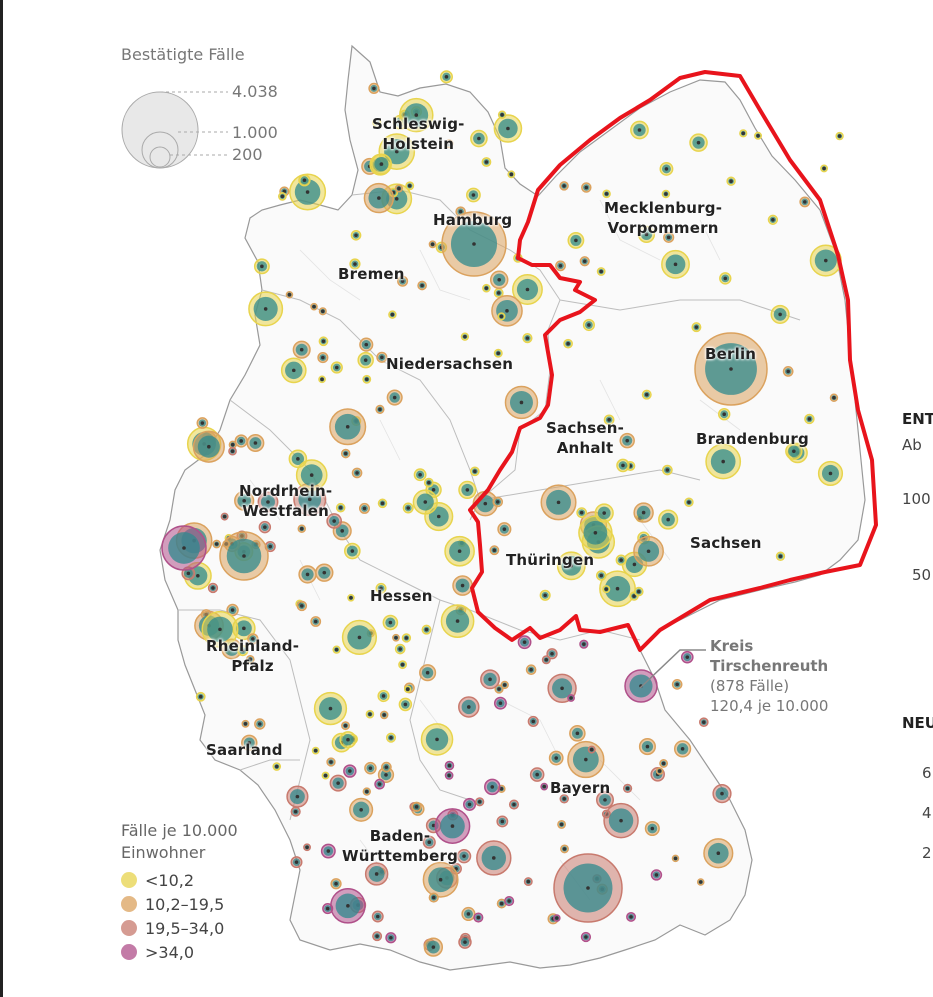 Image resolution: width=933 pixels, height=997 pixels. I want to click on annotation-cases: (878 Fälle), so click(750, 686).